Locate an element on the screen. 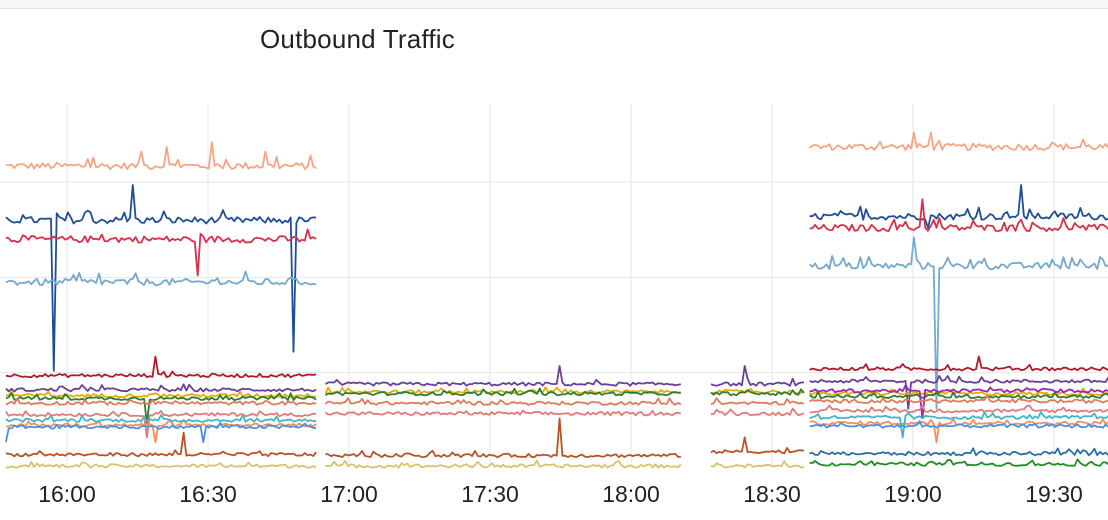 Image resolution: width=1108 pixels, height=520 pixels. x-tick-label: 16:30 is located at coordinates (208, 494).